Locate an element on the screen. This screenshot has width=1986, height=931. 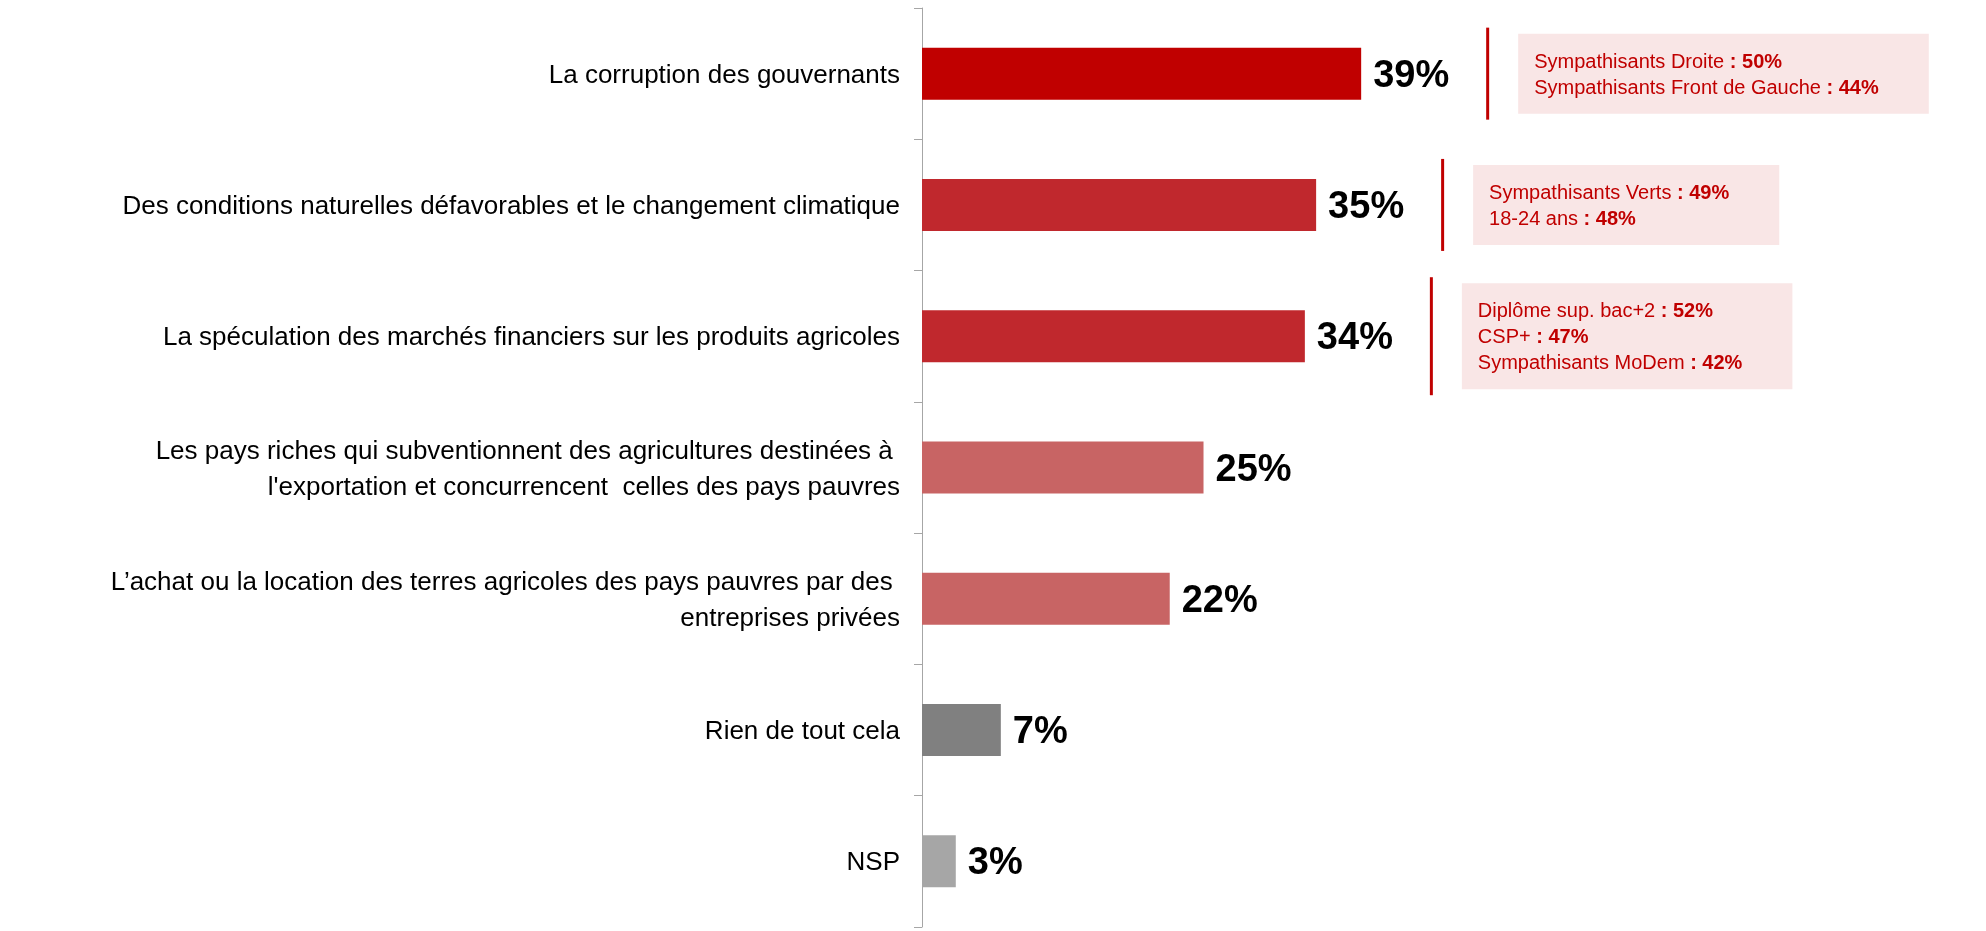
data-label: 7% is located at coordinates (1040, 730).